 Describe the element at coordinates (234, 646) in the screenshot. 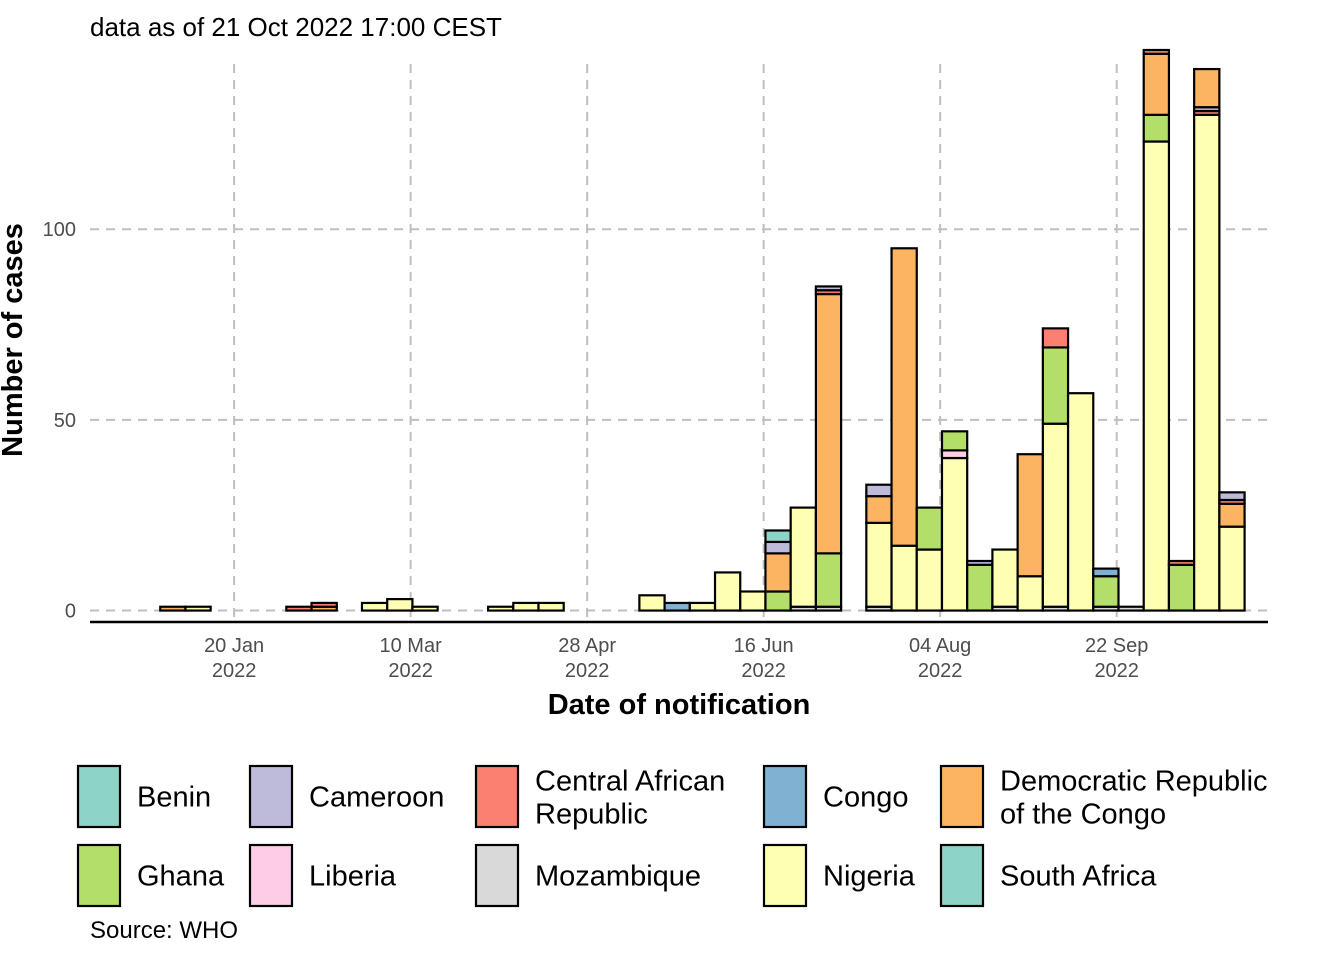

I see `x-tick-label: 20 Jan` at that location.